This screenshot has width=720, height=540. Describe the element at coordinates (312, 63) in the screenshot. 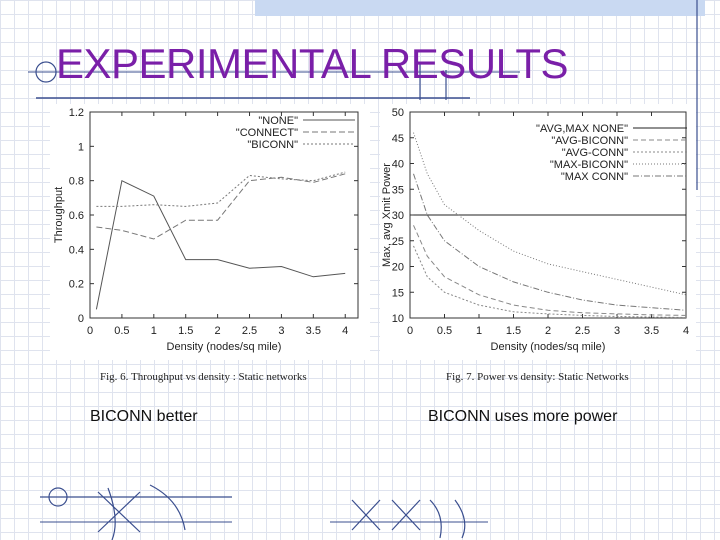

I see `page-title: EXPERIMENTAL RESULTS` at that location.